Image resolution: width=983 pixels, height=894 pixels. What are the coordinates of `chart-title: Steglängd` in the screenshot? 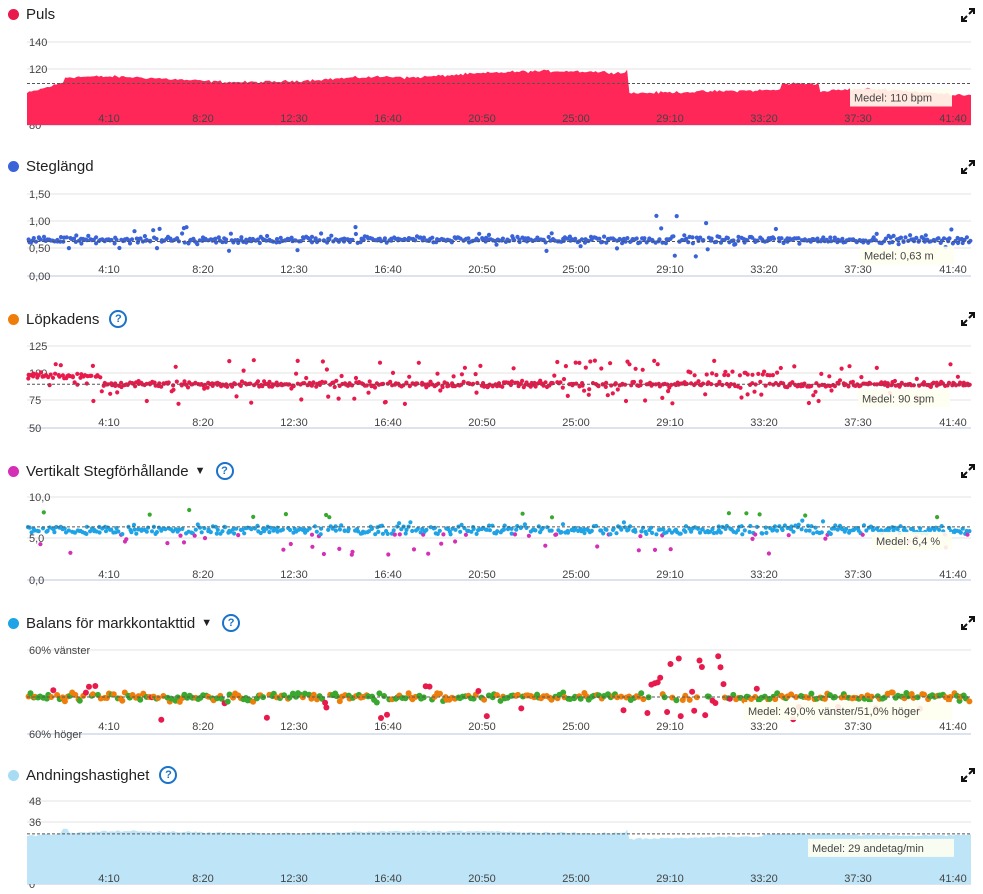 It's located at (60, 166).